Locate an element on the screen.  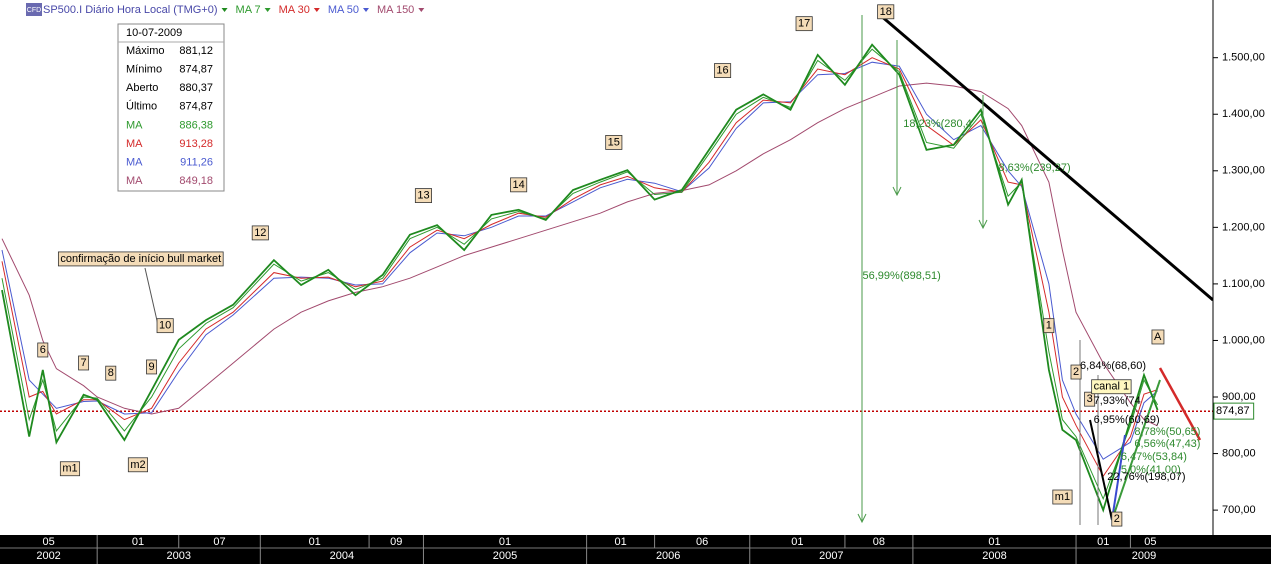
annotation: 5,0%(41,00) is located at coordinates (1151, 470).